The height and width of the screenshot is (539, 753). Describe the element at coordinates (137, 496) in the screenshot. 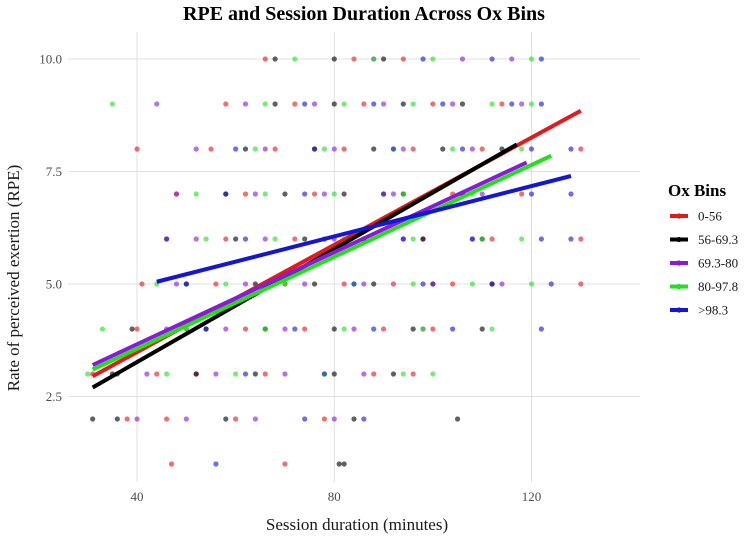

I see `x-tick-label: 40` at that location.